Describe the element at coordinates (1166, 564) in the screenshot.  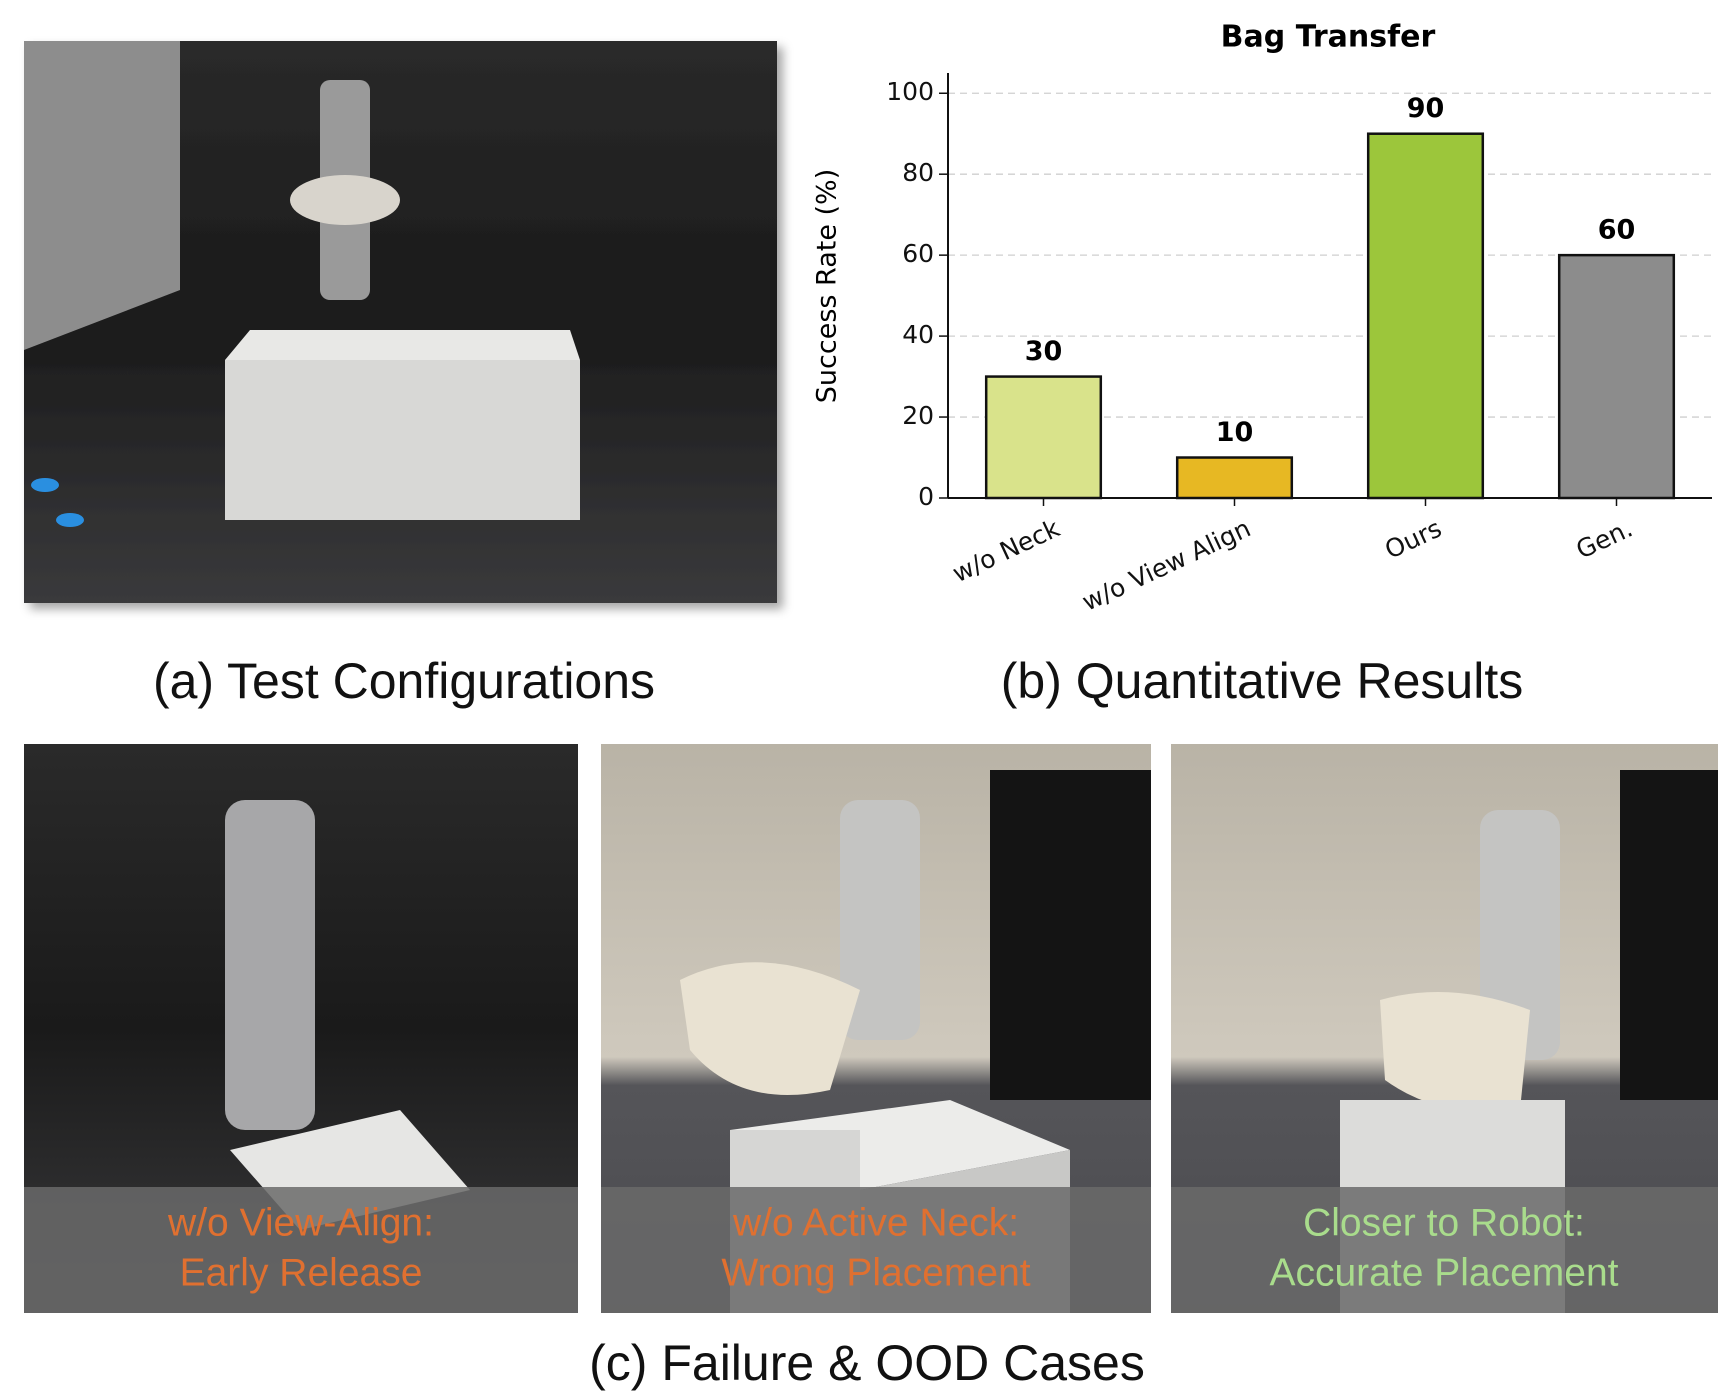
I see `x-tick-label: w/o View Align` at that location.